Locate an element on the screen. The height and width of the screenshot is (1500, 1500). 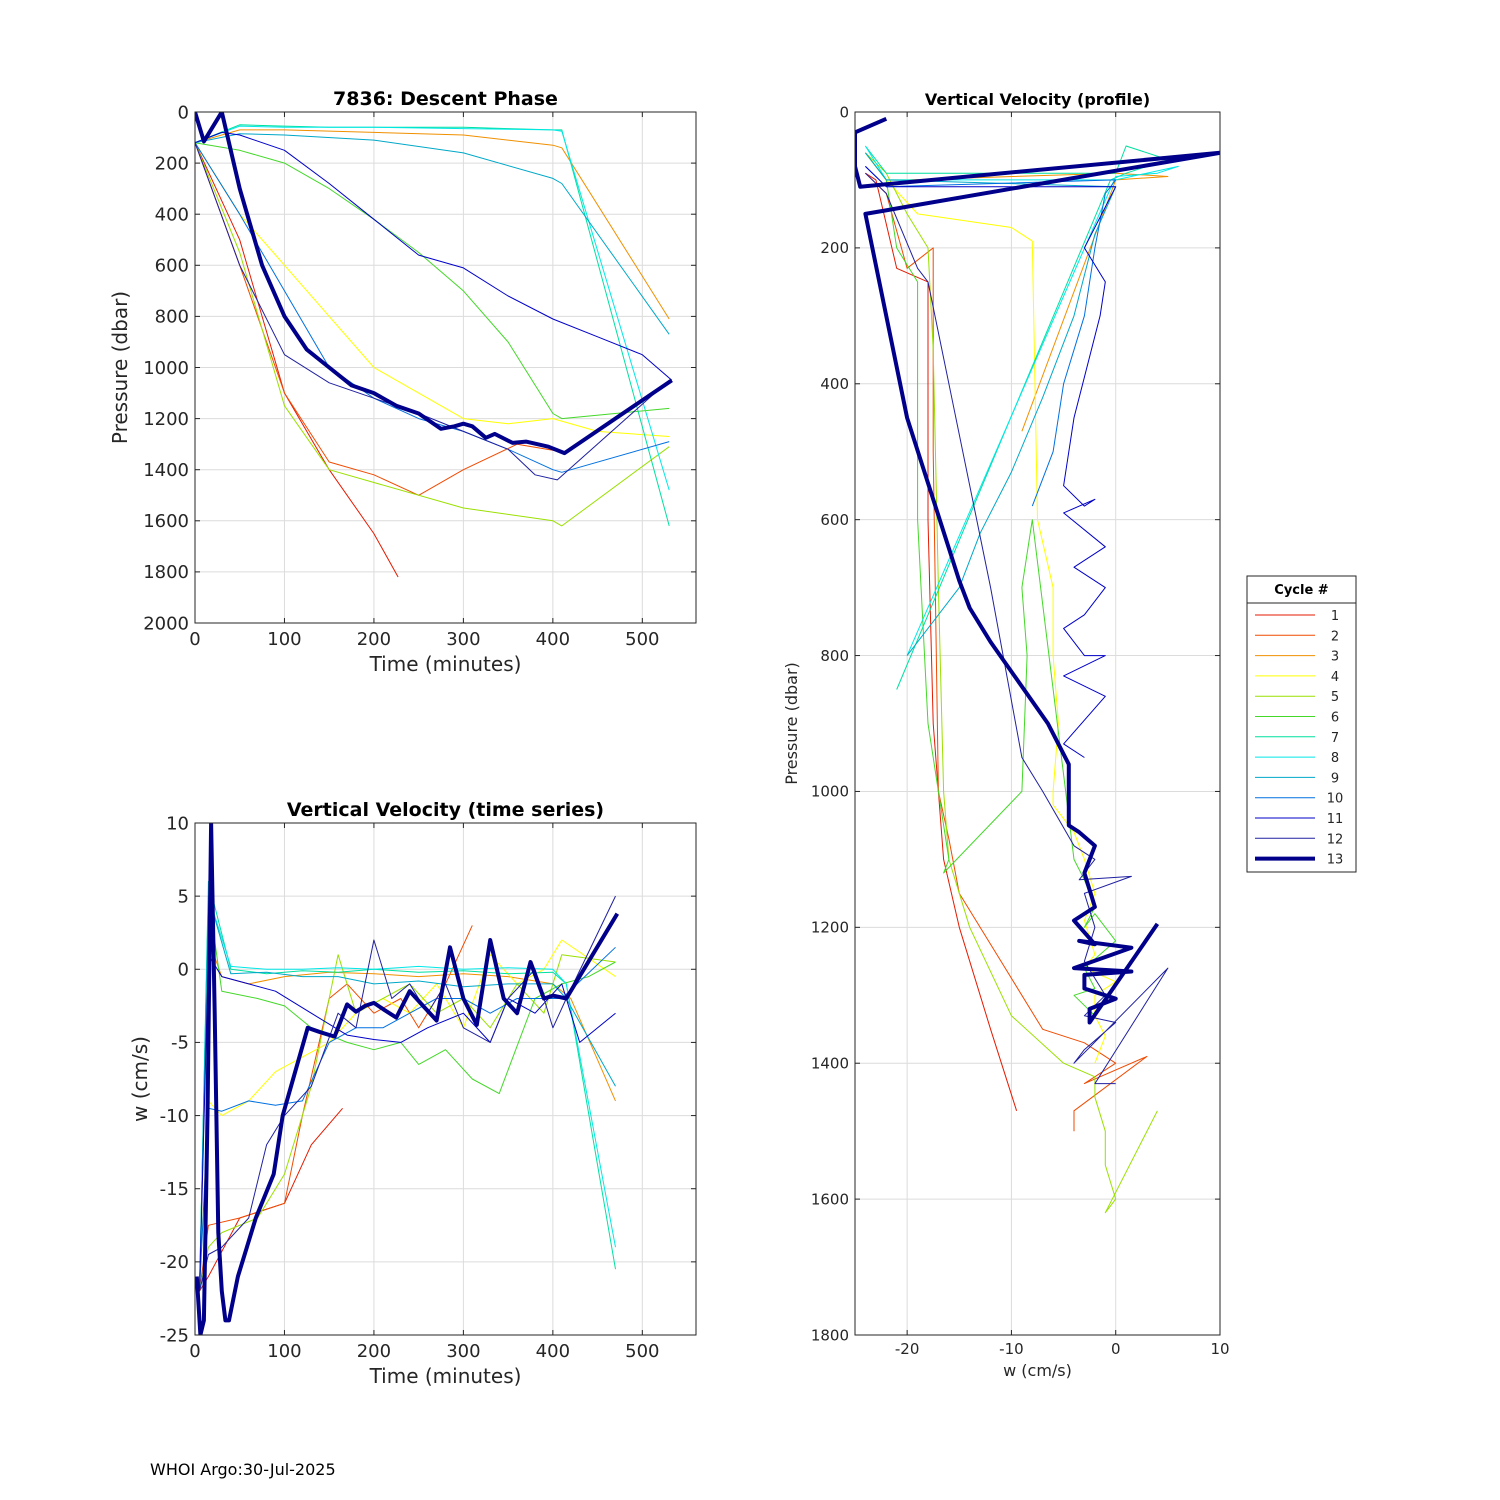
x-tick-label: 400 is located at coordinates (553, 639).